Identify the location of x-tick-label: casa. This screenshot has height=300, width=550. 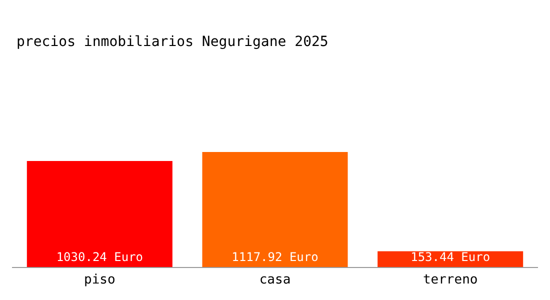
(275, 280).